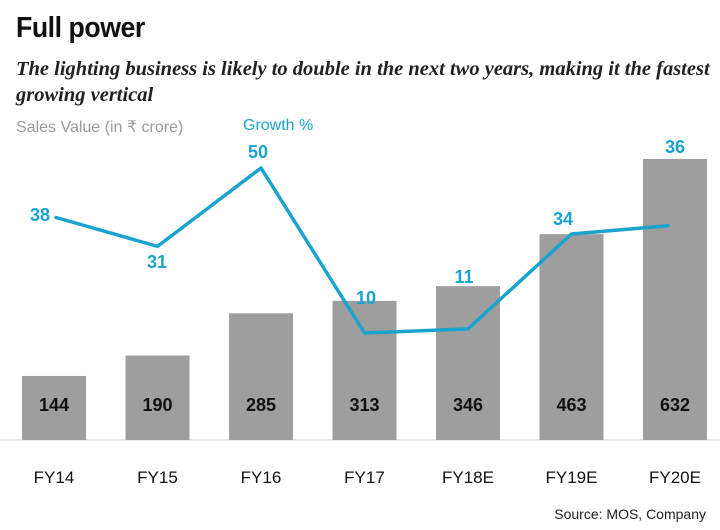 The width and height of the screenshot is (720, 530). Describe the element at coordinates (54, 405) in the screenshot. I see `bar-value-label: 144` at that location.